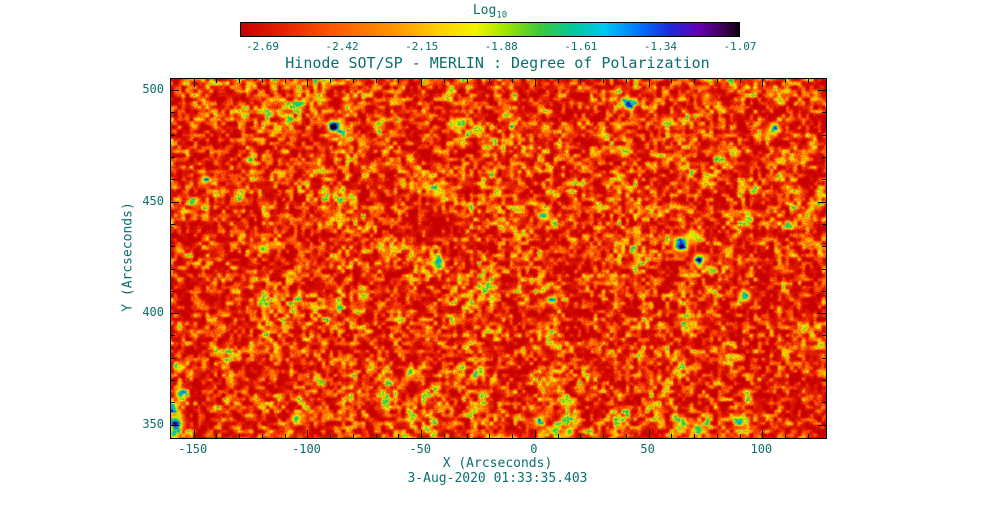 The width and height of the screenshot is (985, 512). I want to click on colorbar-tick-labels: -2.69 -2.42 -2.15 -1.88 -1.61 -1.34 -1.07, so click(498, 47).